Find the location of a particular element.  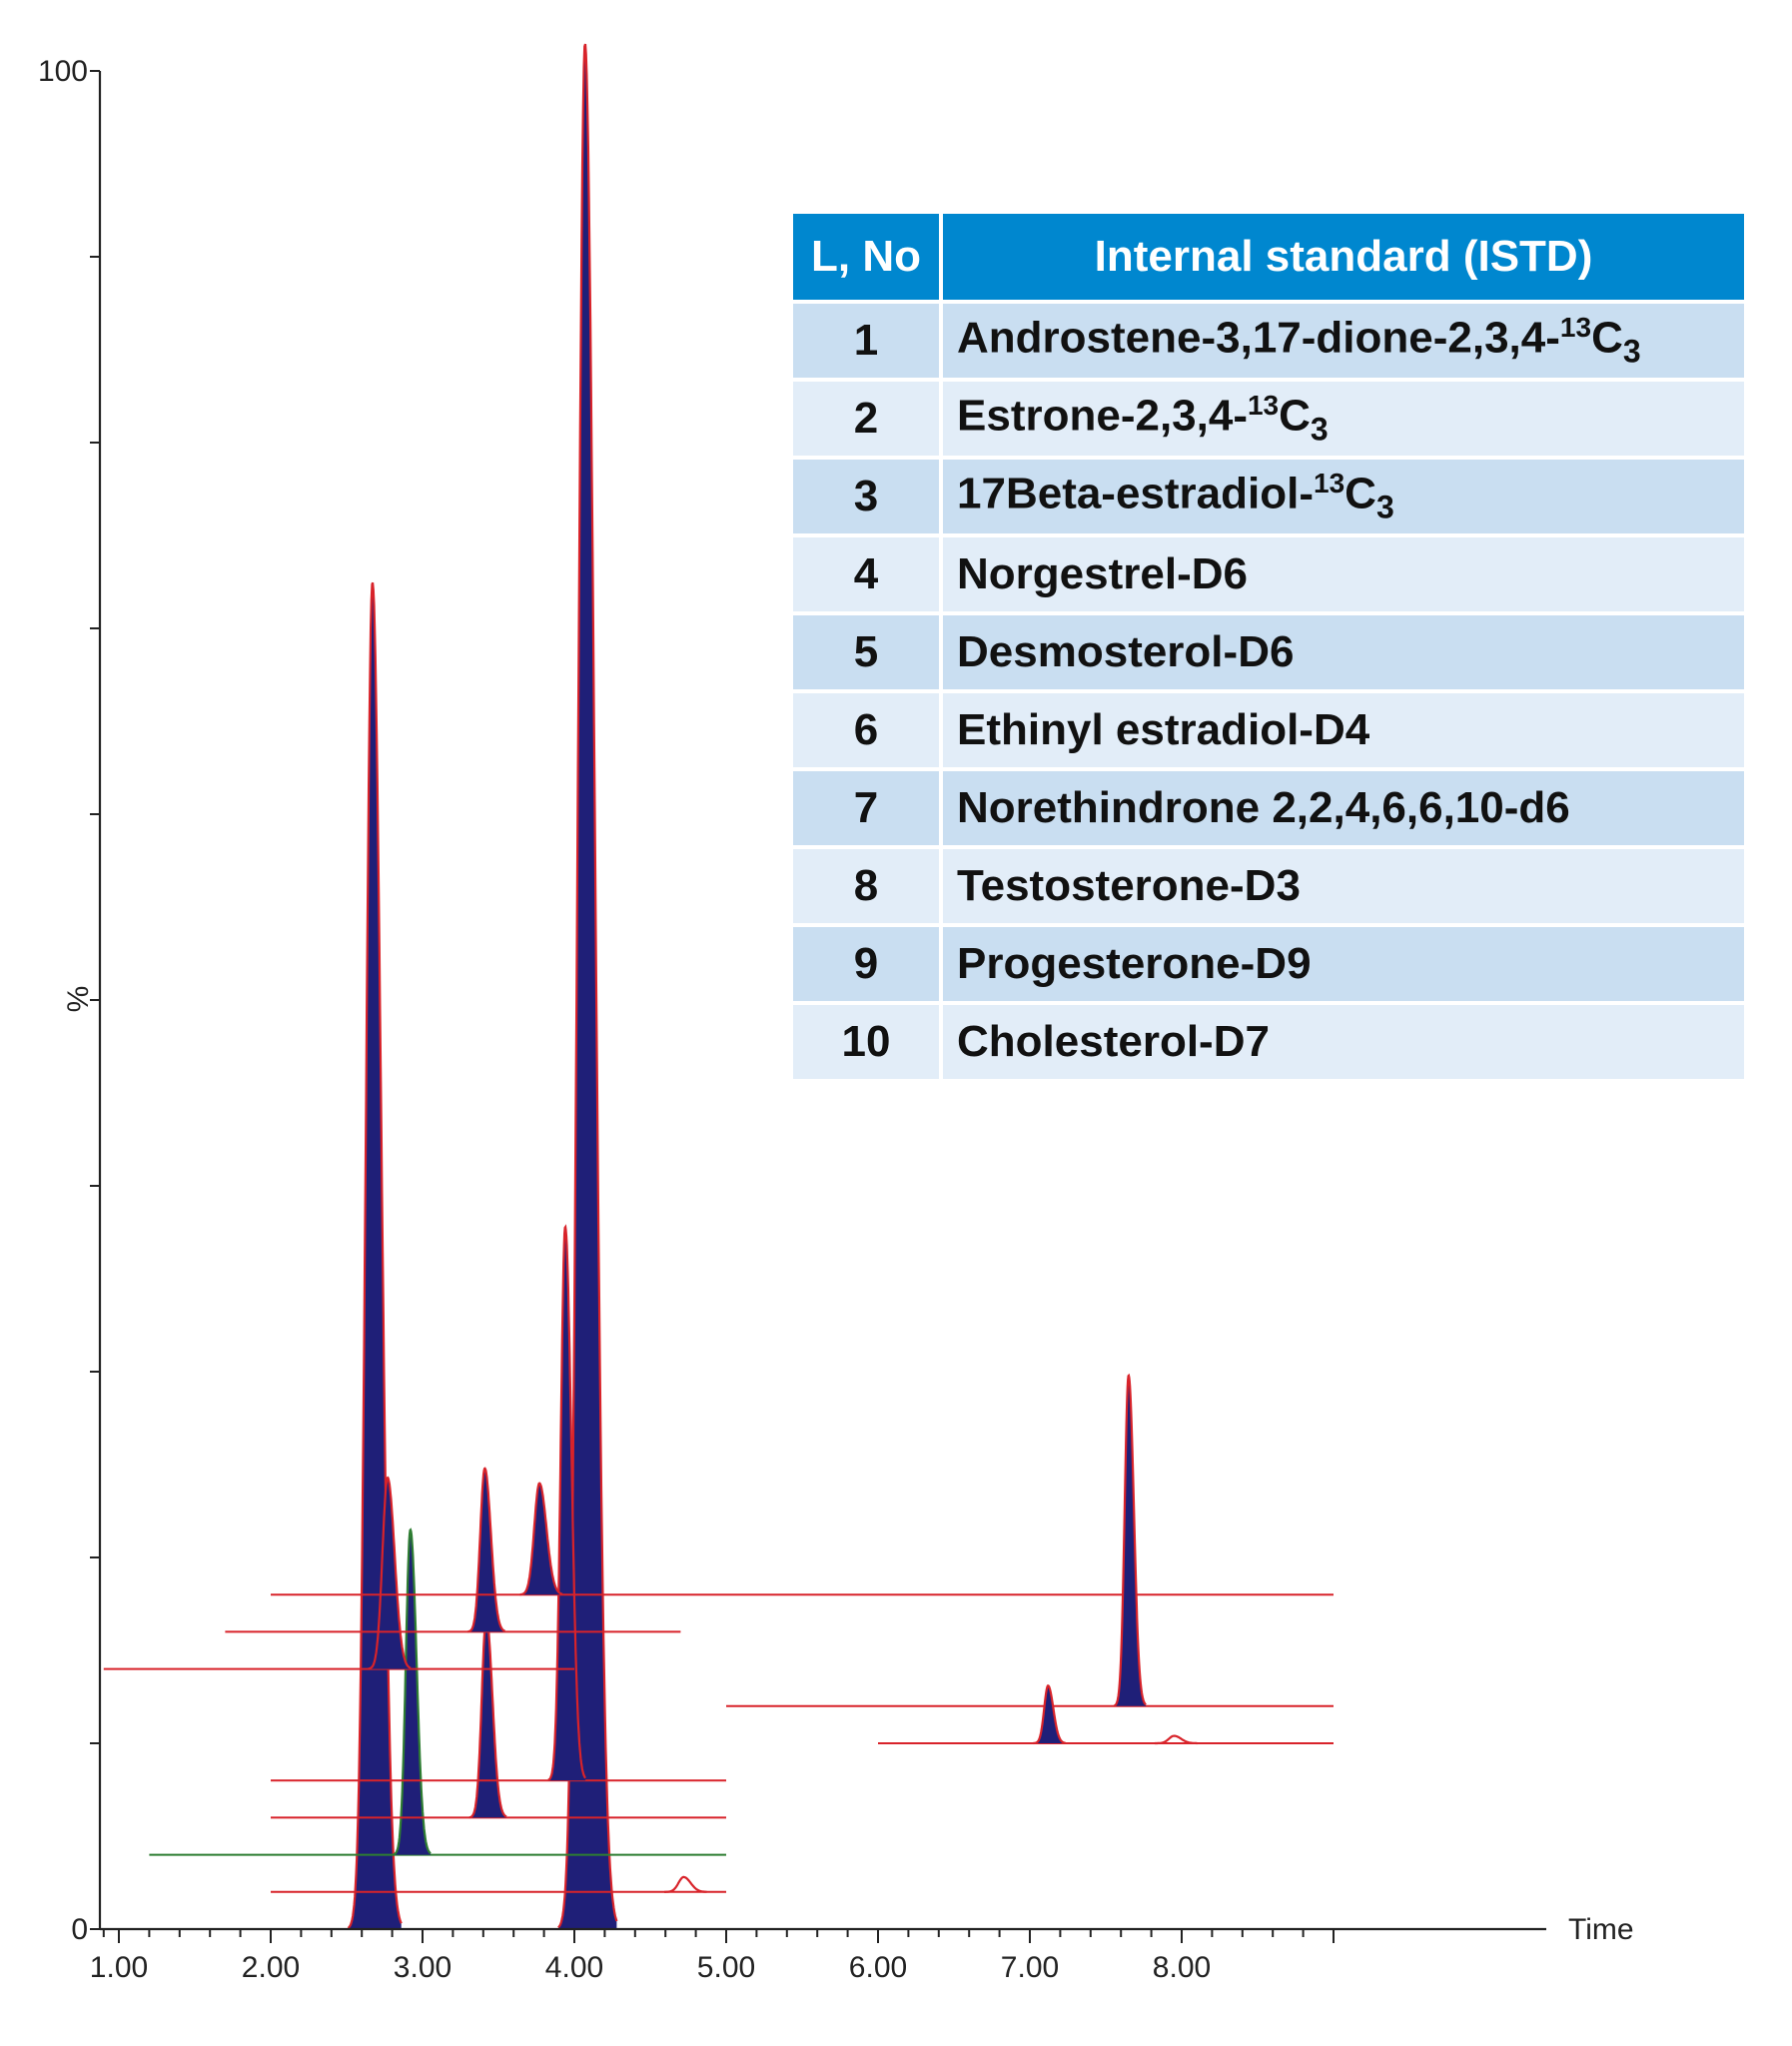

compound-name-text: Norgestrel-D6 is located at coordinates (1102, 573).